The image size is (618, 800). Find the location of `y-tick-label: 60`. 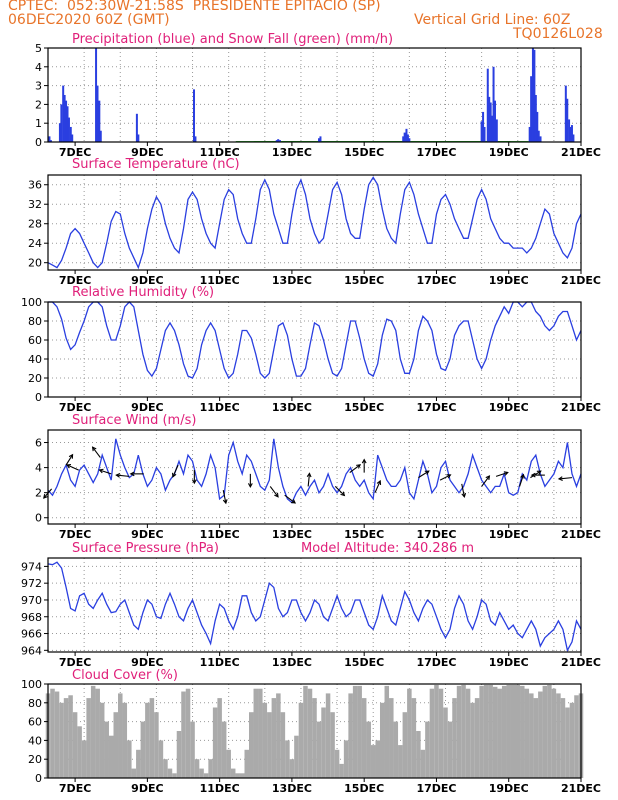

y-tick-label: 60 is located at coordinates (35, 340).